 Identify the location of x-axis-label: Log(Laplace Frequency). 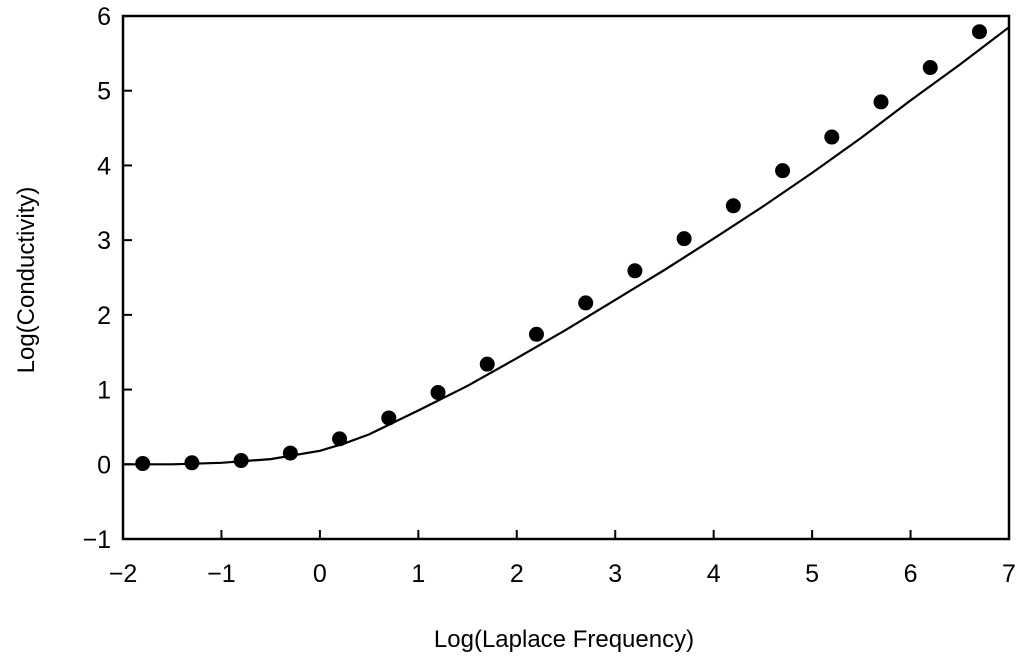
(564, 639).